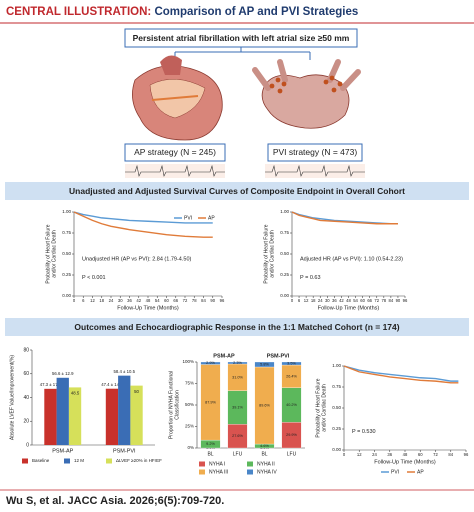  I want to click on annotation: P < 0.001, so click(94, 278).